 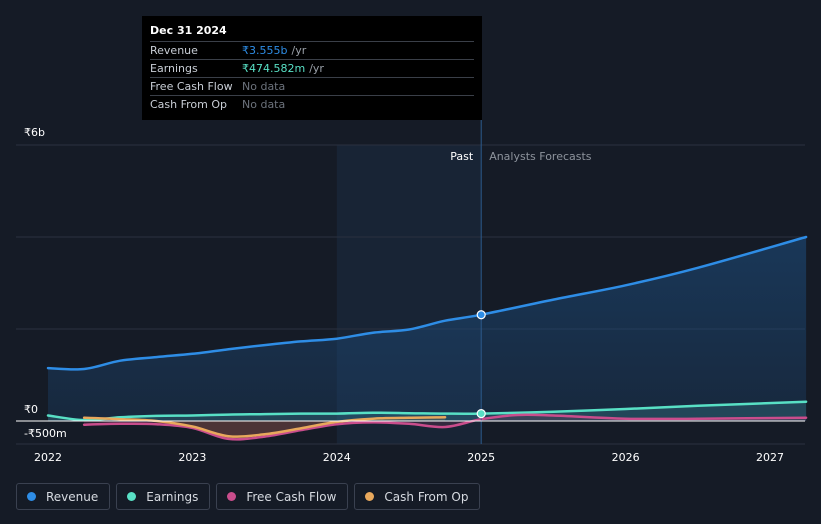 I want to click on legend-label: Cash From Op, so click(x=426, y=496).